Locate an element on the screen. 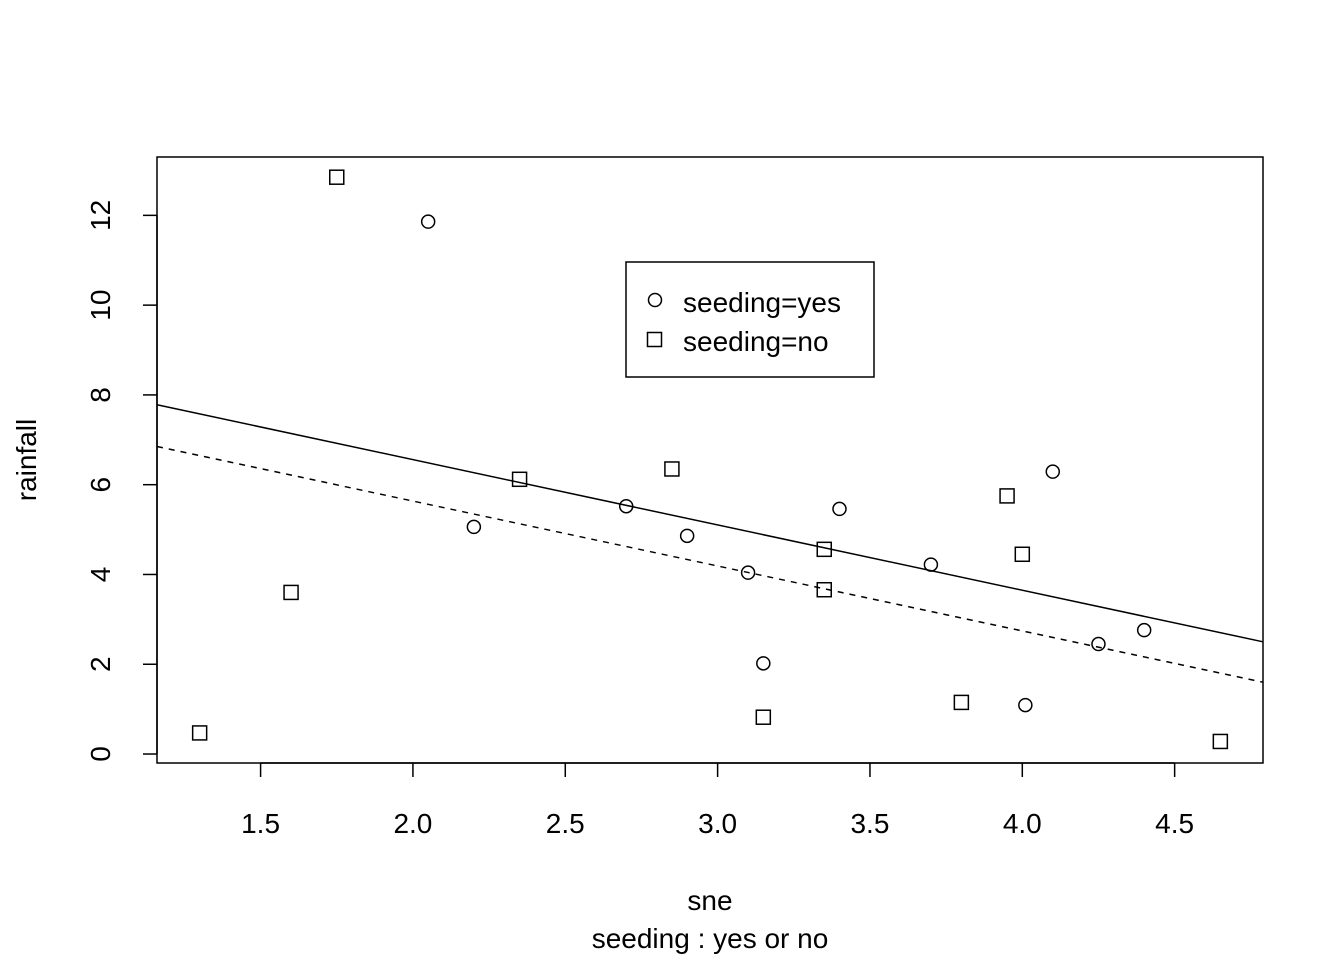  y-axis-title: rainfall is located at coordinates (26, 460).